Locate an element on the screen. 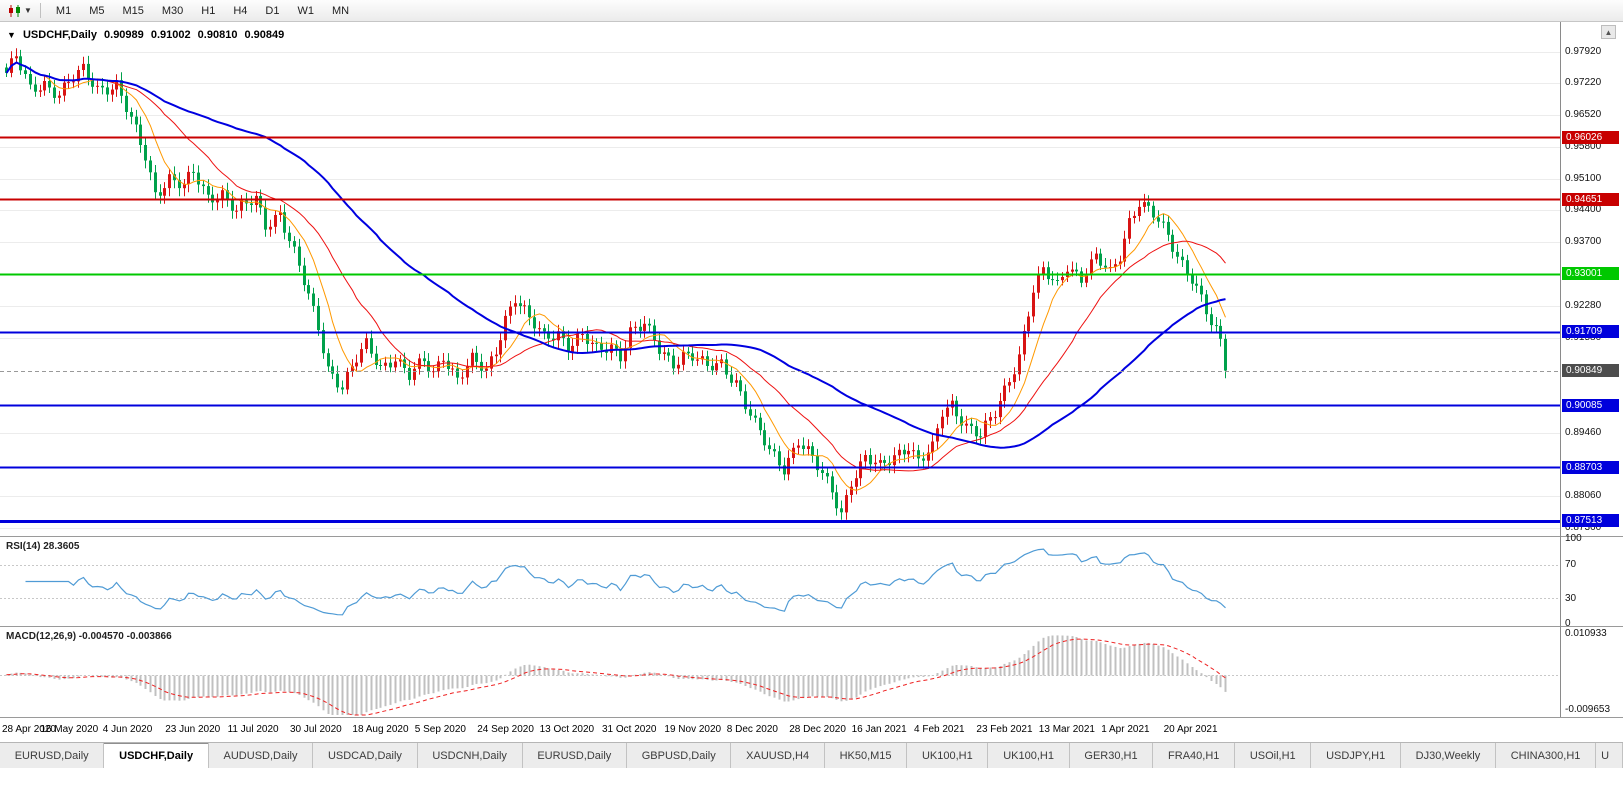 The image size is (1623, 795). date-tick-label: 30 Jul 2020 is located at coordinates (316, 729).